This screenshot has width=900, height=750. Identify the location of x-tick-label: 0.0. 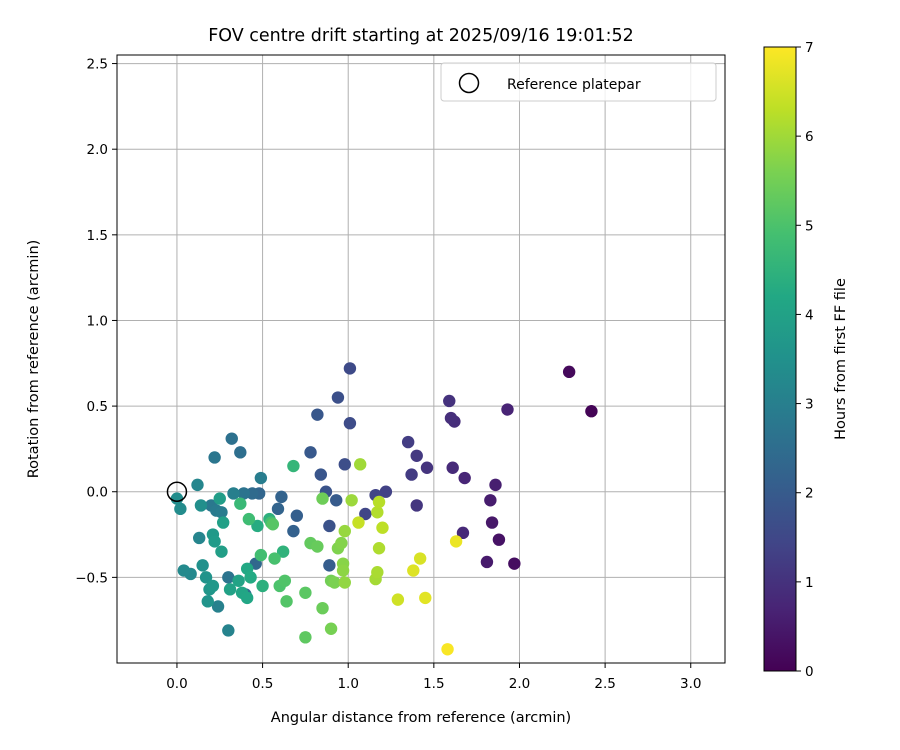
(176, 684).